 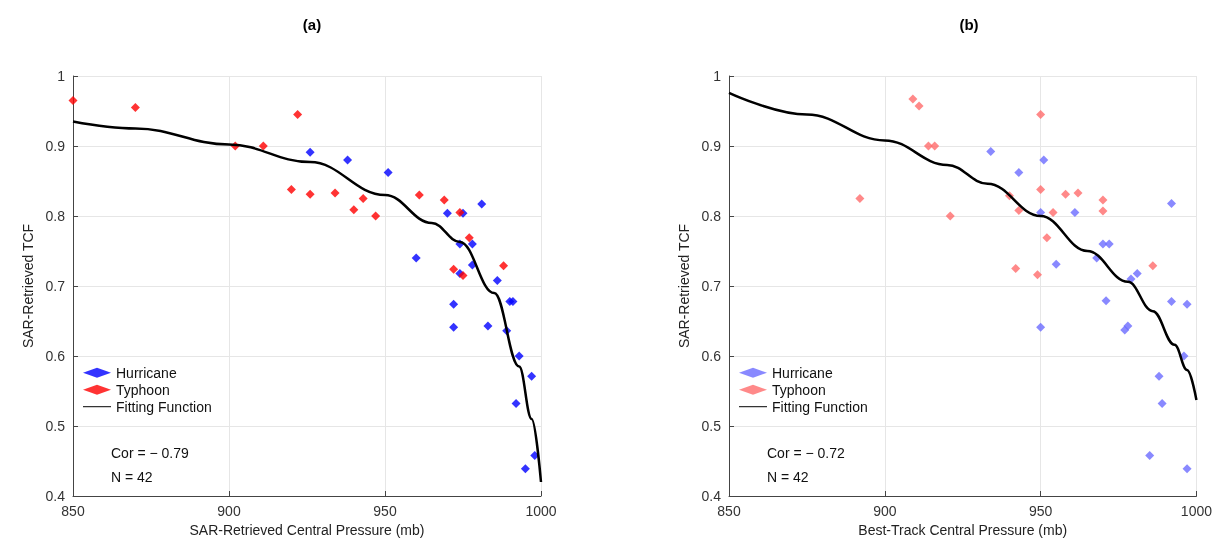 What do you see at coordinates (806, 452) in the screenshot?
I see `annotation: Cor = − 0.72` at bounding box center [806, 452].